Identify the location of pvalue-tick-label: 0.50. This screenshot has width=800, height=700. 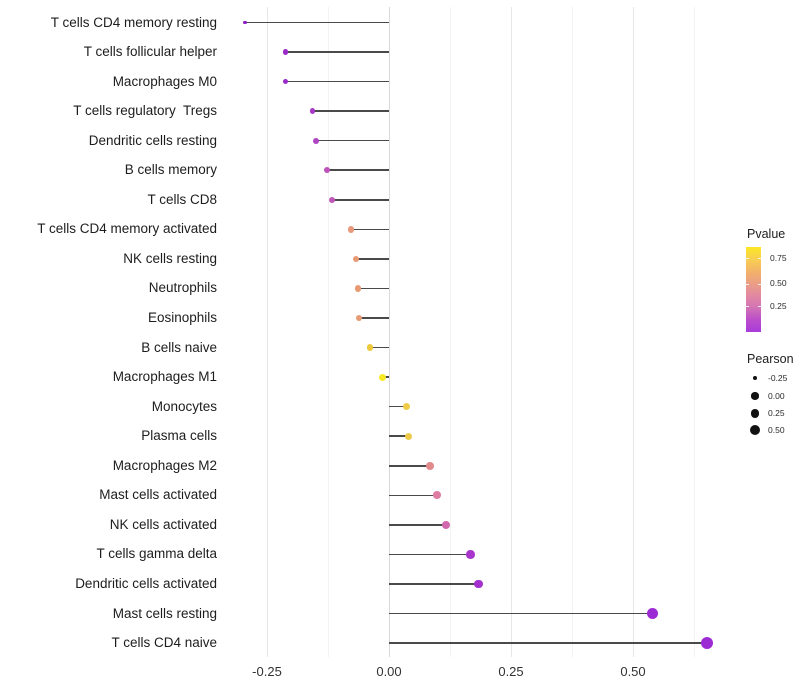
(778, 283).